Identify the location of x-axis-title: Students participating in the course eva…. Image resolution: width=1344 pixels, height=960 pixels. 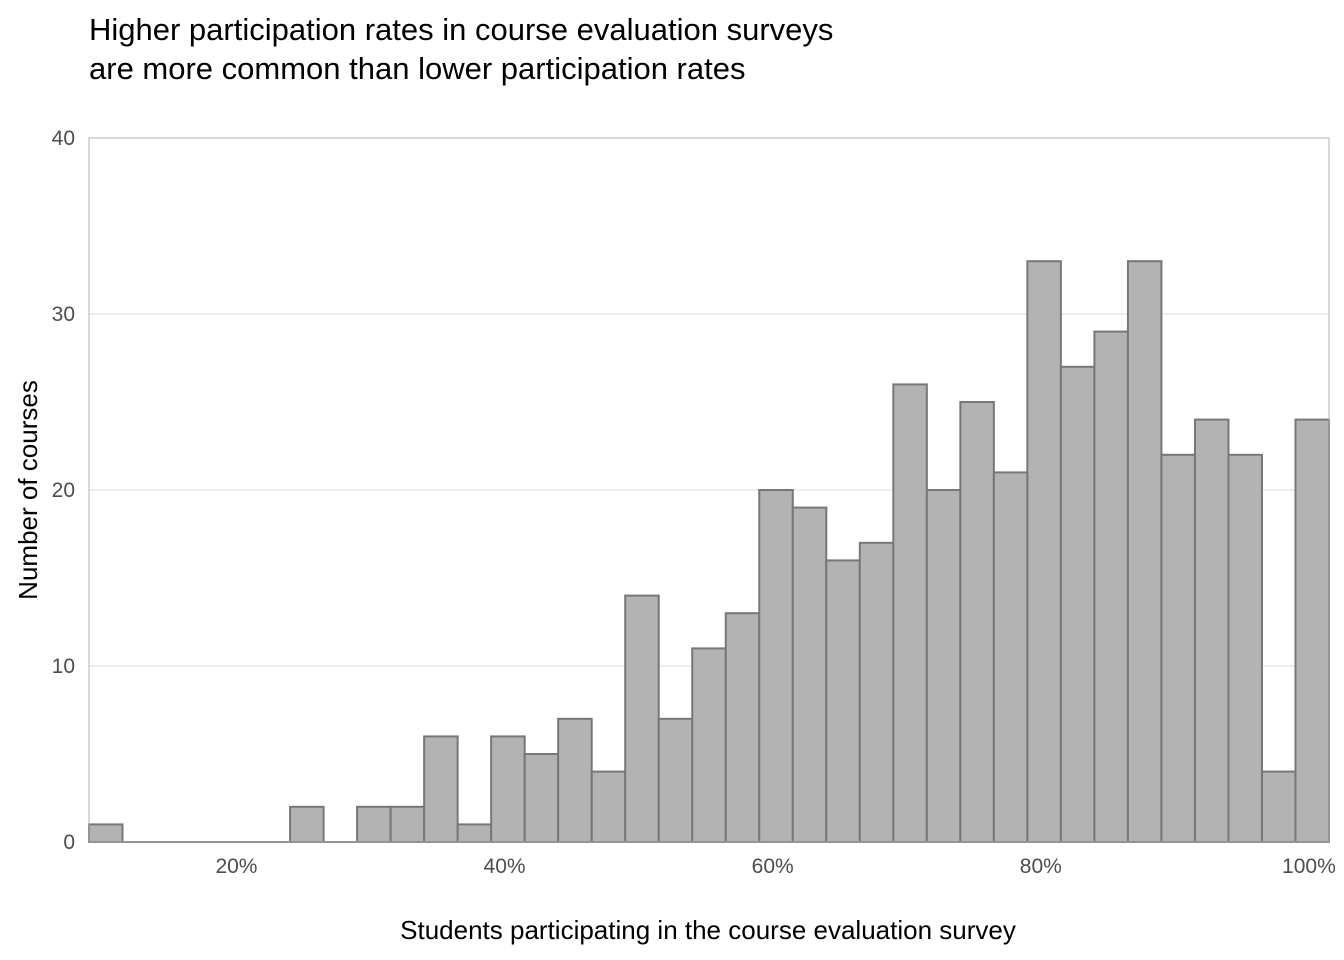
(708, 930).